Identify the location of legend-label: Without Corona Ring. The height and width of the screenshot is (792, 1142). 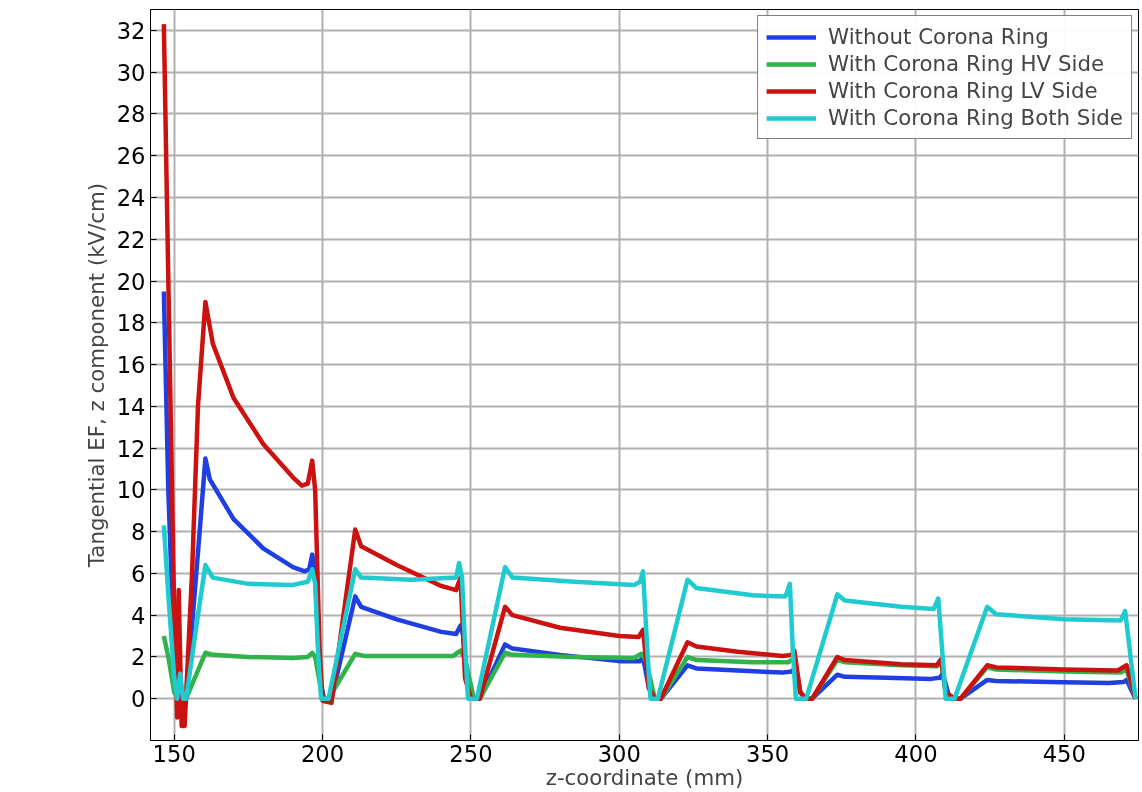
(938, 36).